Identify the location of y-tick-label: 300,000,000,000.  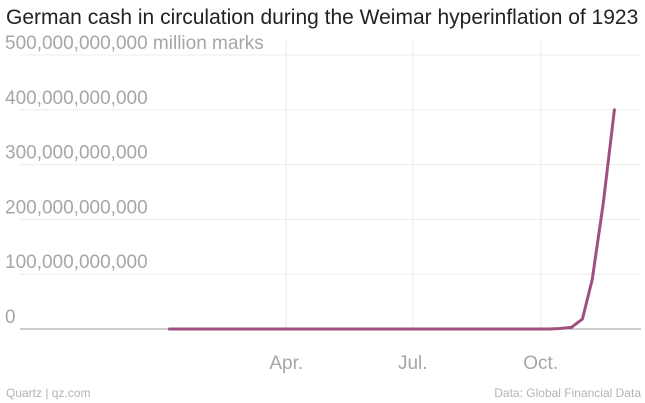
(76, 153).